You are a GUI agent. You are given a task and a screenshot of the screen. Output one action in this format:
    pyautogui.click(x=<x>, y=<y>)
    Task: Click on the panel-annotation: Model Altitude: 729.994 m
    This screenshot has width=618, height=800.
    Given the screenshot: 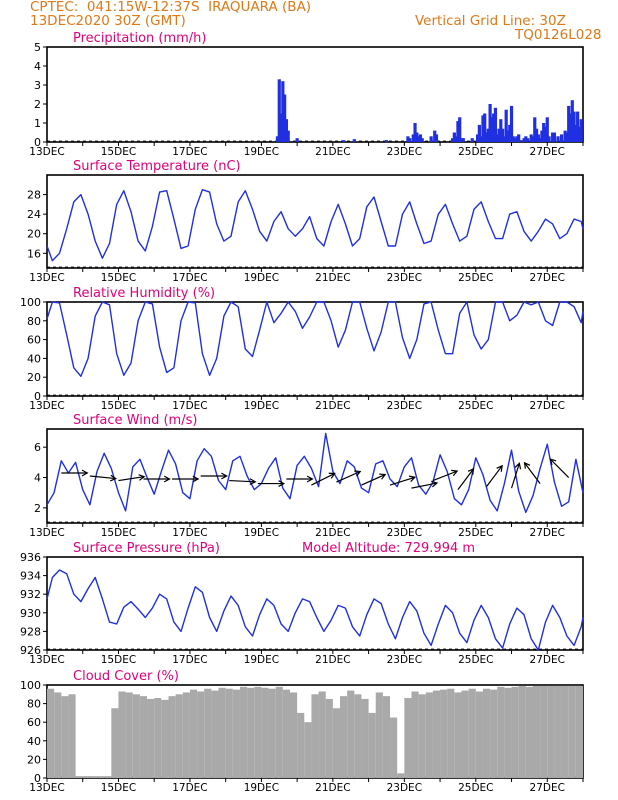 What is the action you would take?
    pyautogui.click(x=388, y=548)
    